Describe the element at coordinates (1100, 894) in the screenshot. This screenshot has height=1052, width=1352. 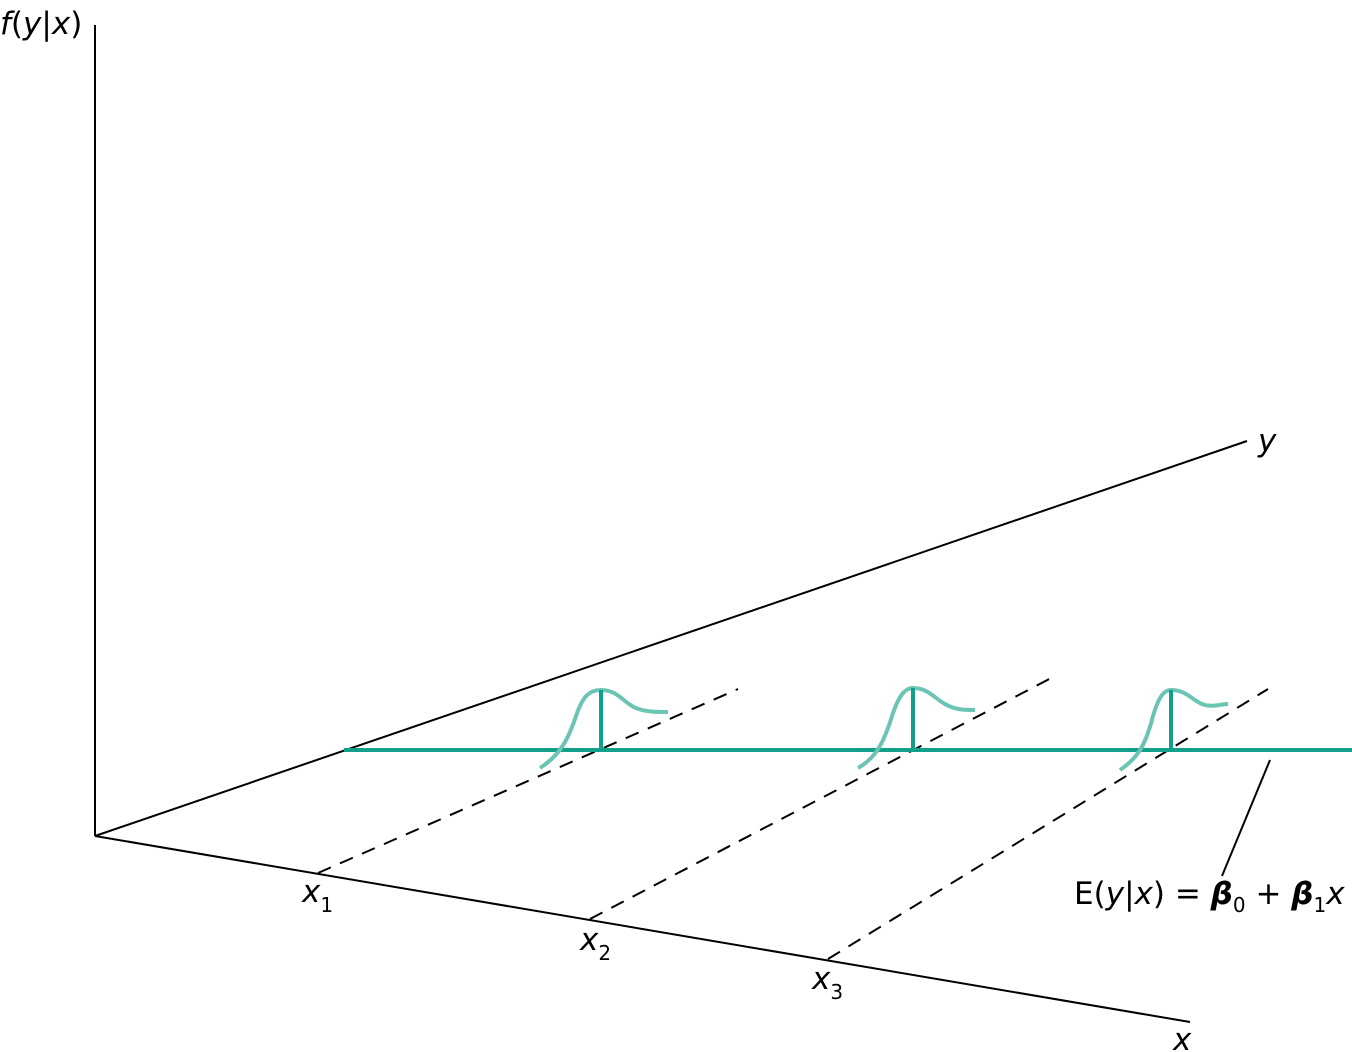
I see `equation-open: (` at that location.